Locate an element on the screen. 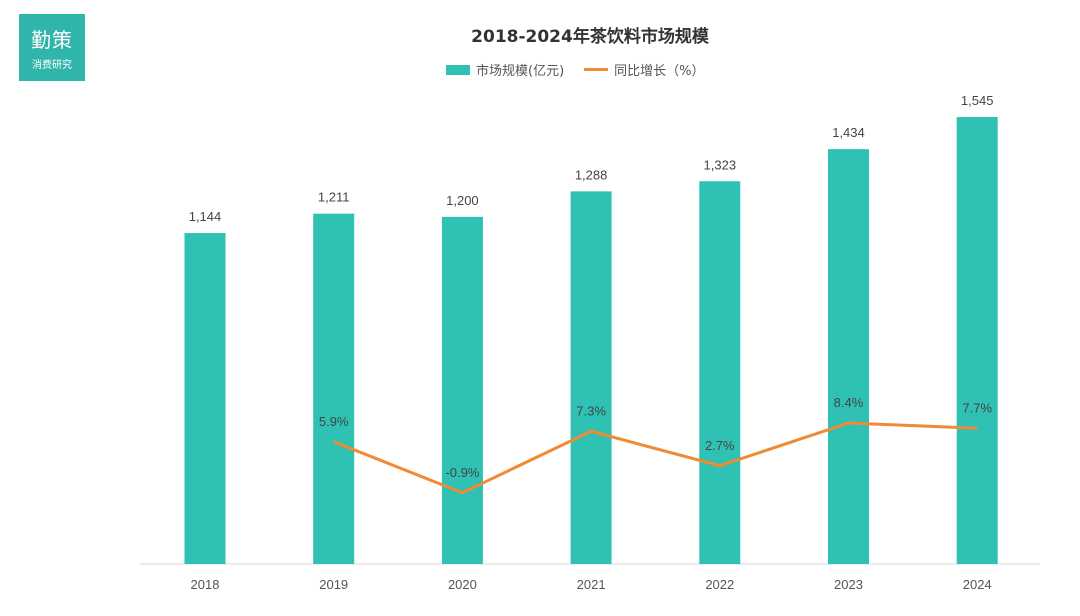  growth-label-2022: 2.7% is located at coordinates (720, 445).